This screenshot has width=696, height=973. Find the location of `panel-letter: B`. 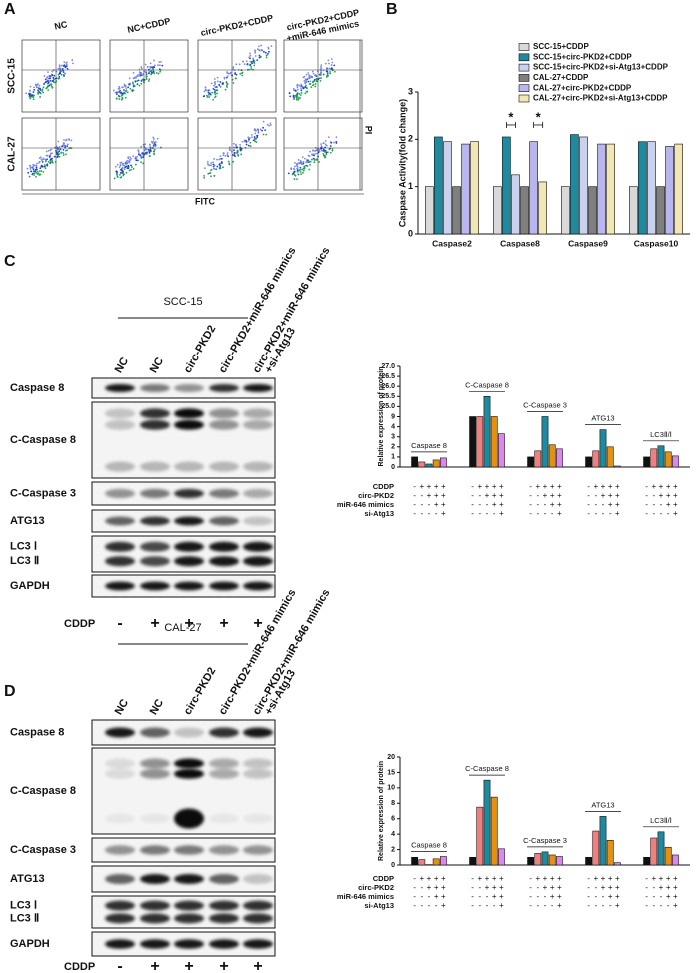

panel-letter: B is located at coordinates (392, 9).